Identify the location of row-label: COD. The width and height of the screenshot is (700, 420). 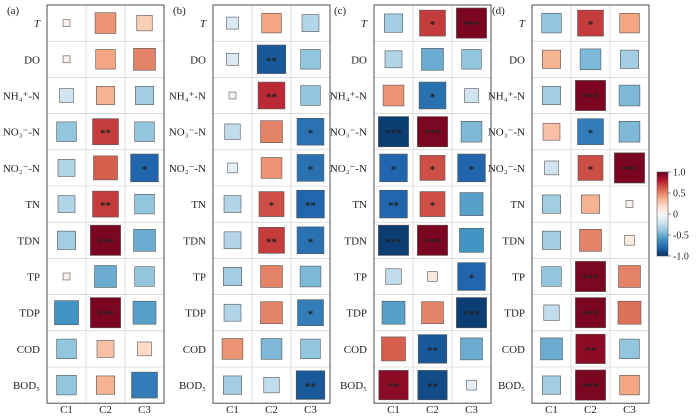
(28, 350).